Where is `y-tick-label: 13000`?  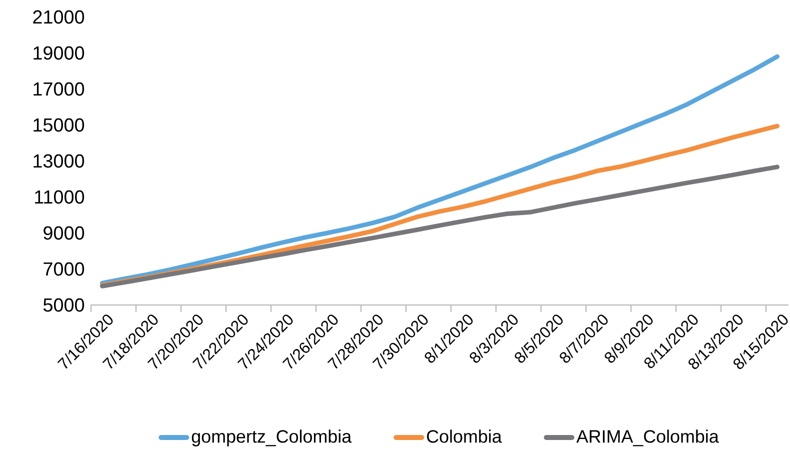
y-tick-label: 13000 is located at coordinates (59, 161).